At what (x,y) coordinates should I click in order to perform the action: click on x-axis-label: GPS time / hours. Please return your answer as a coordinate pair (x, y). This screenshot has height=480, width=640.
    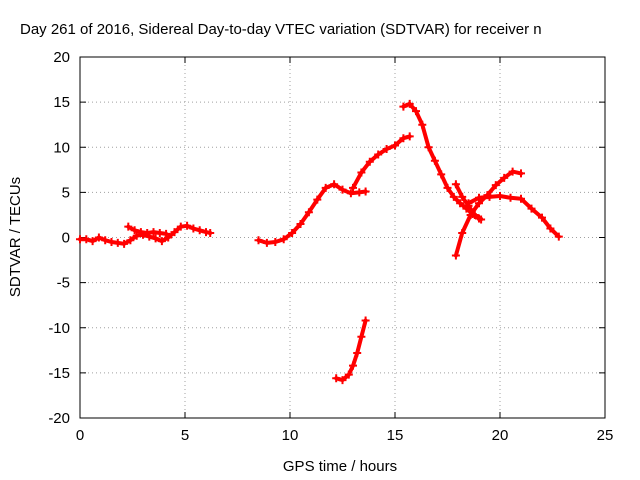
    Looking at the image, I should click on (340, 466).